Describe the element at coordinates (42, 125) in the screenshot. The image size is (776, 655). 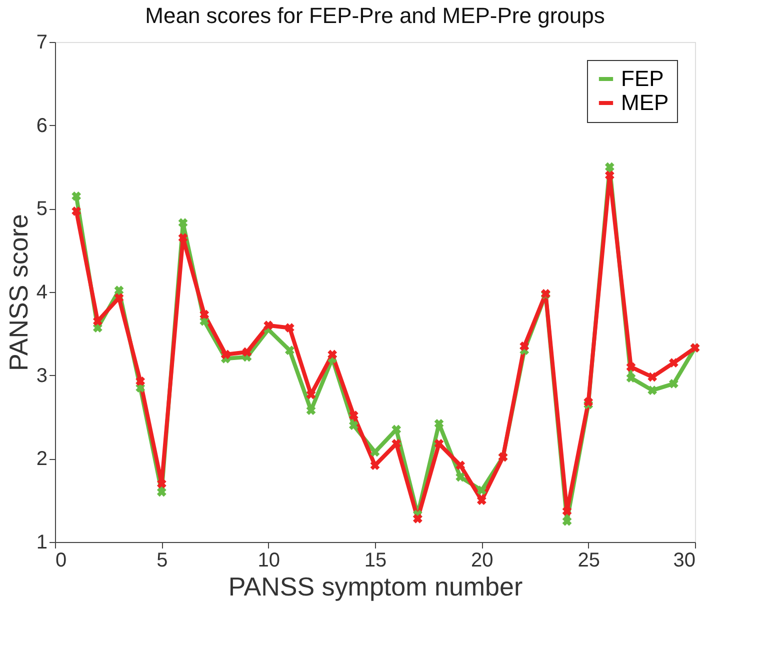
I see `y-tick-label: 6` at that location.